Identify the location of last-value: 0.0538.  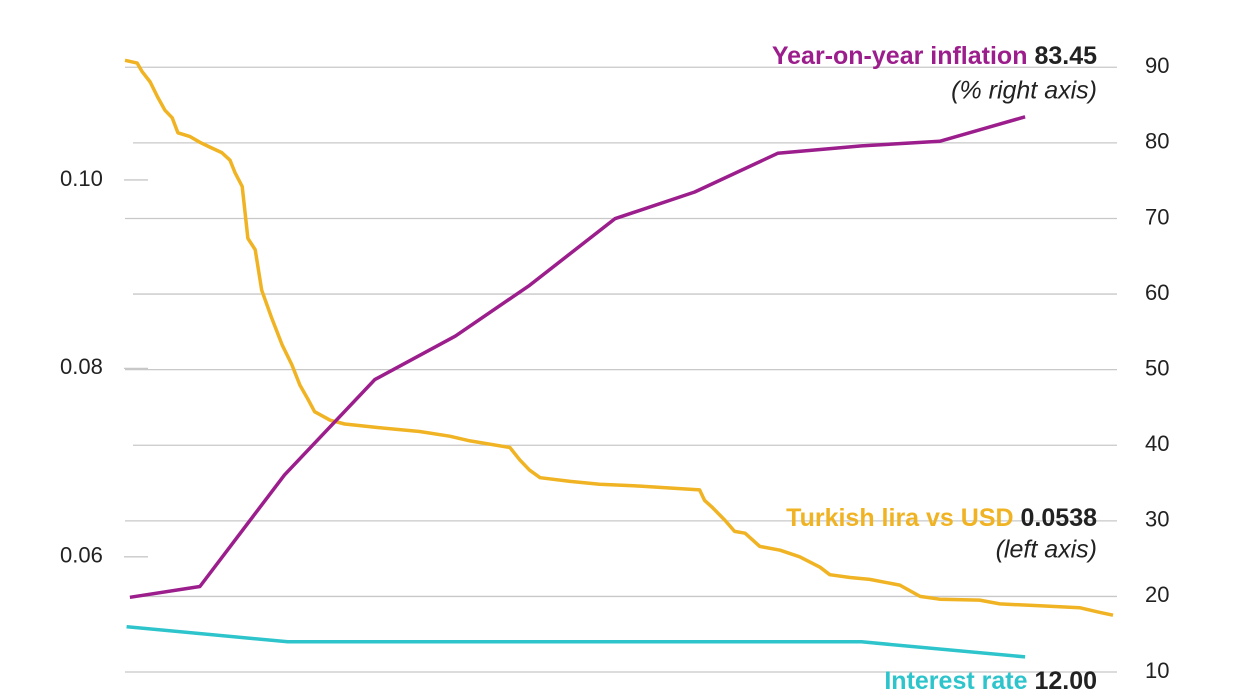
(1059, 518).